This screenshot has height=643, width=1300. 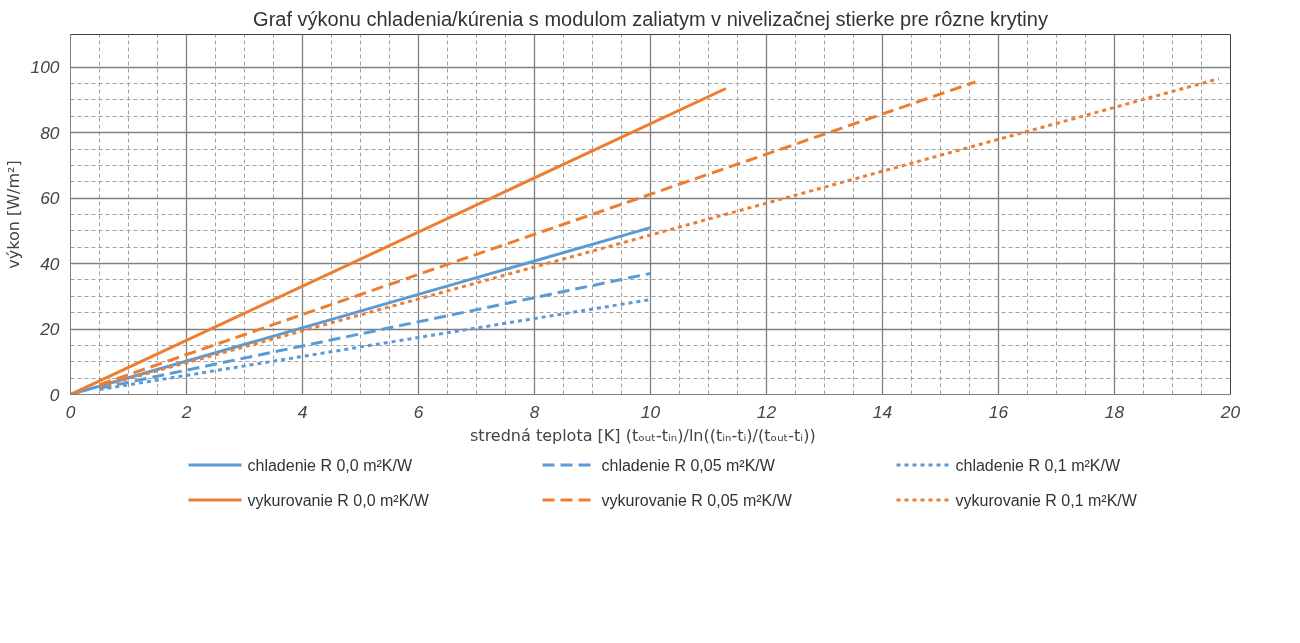 What do you see at coordinates (882, 411) in the screenshot?
I see `x-tick-label: 14` at bounding box center [882, 411].